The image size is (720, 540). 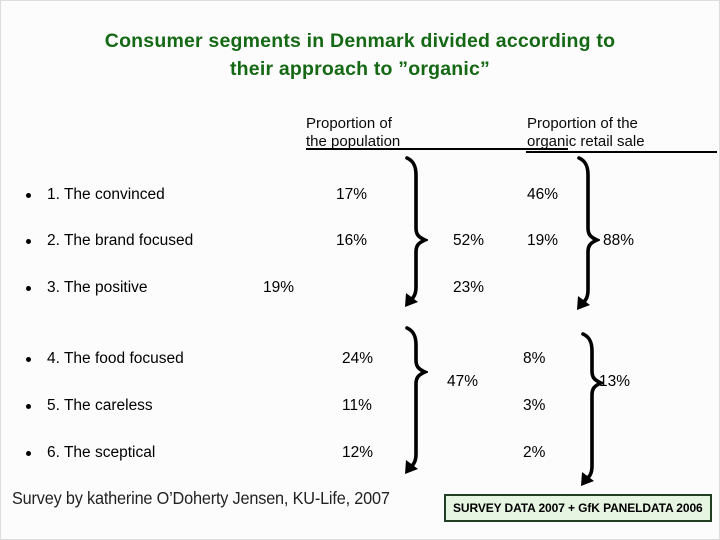 What do you see at coordinates (463, 381) in the screenshot?
I see `group-value-population-bottom: 47%` at bounding box center [463, 381].